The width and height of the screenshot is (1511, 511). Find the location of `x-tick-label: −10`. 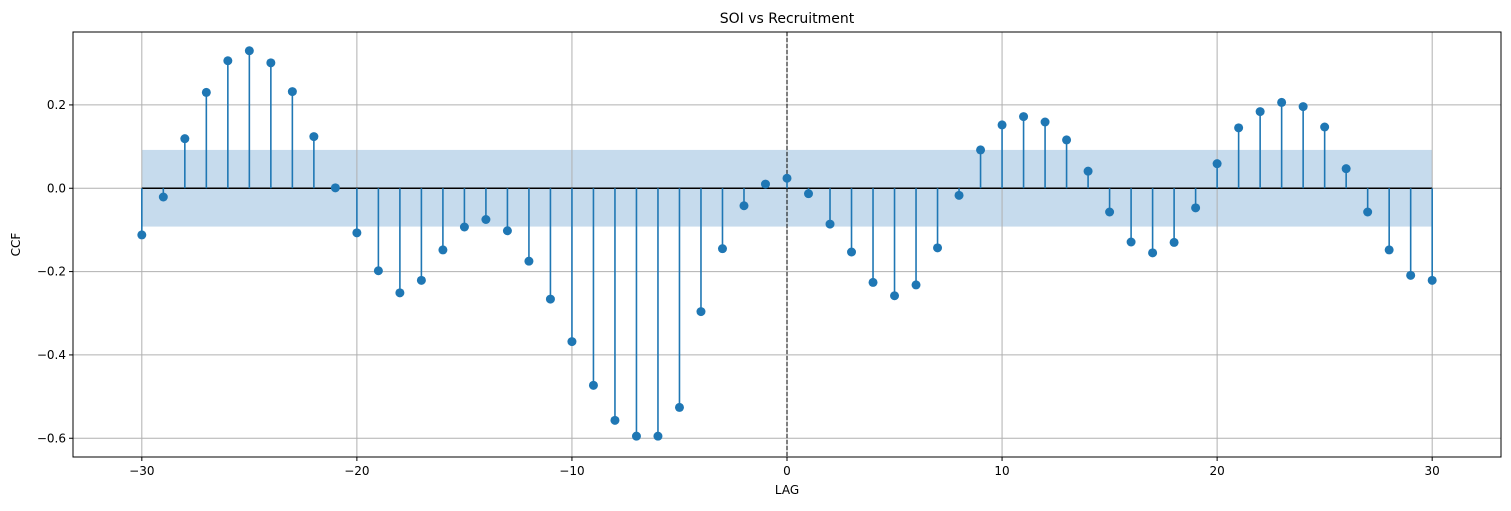

x-tick-label: −10 is located at coordinates (571, 471).